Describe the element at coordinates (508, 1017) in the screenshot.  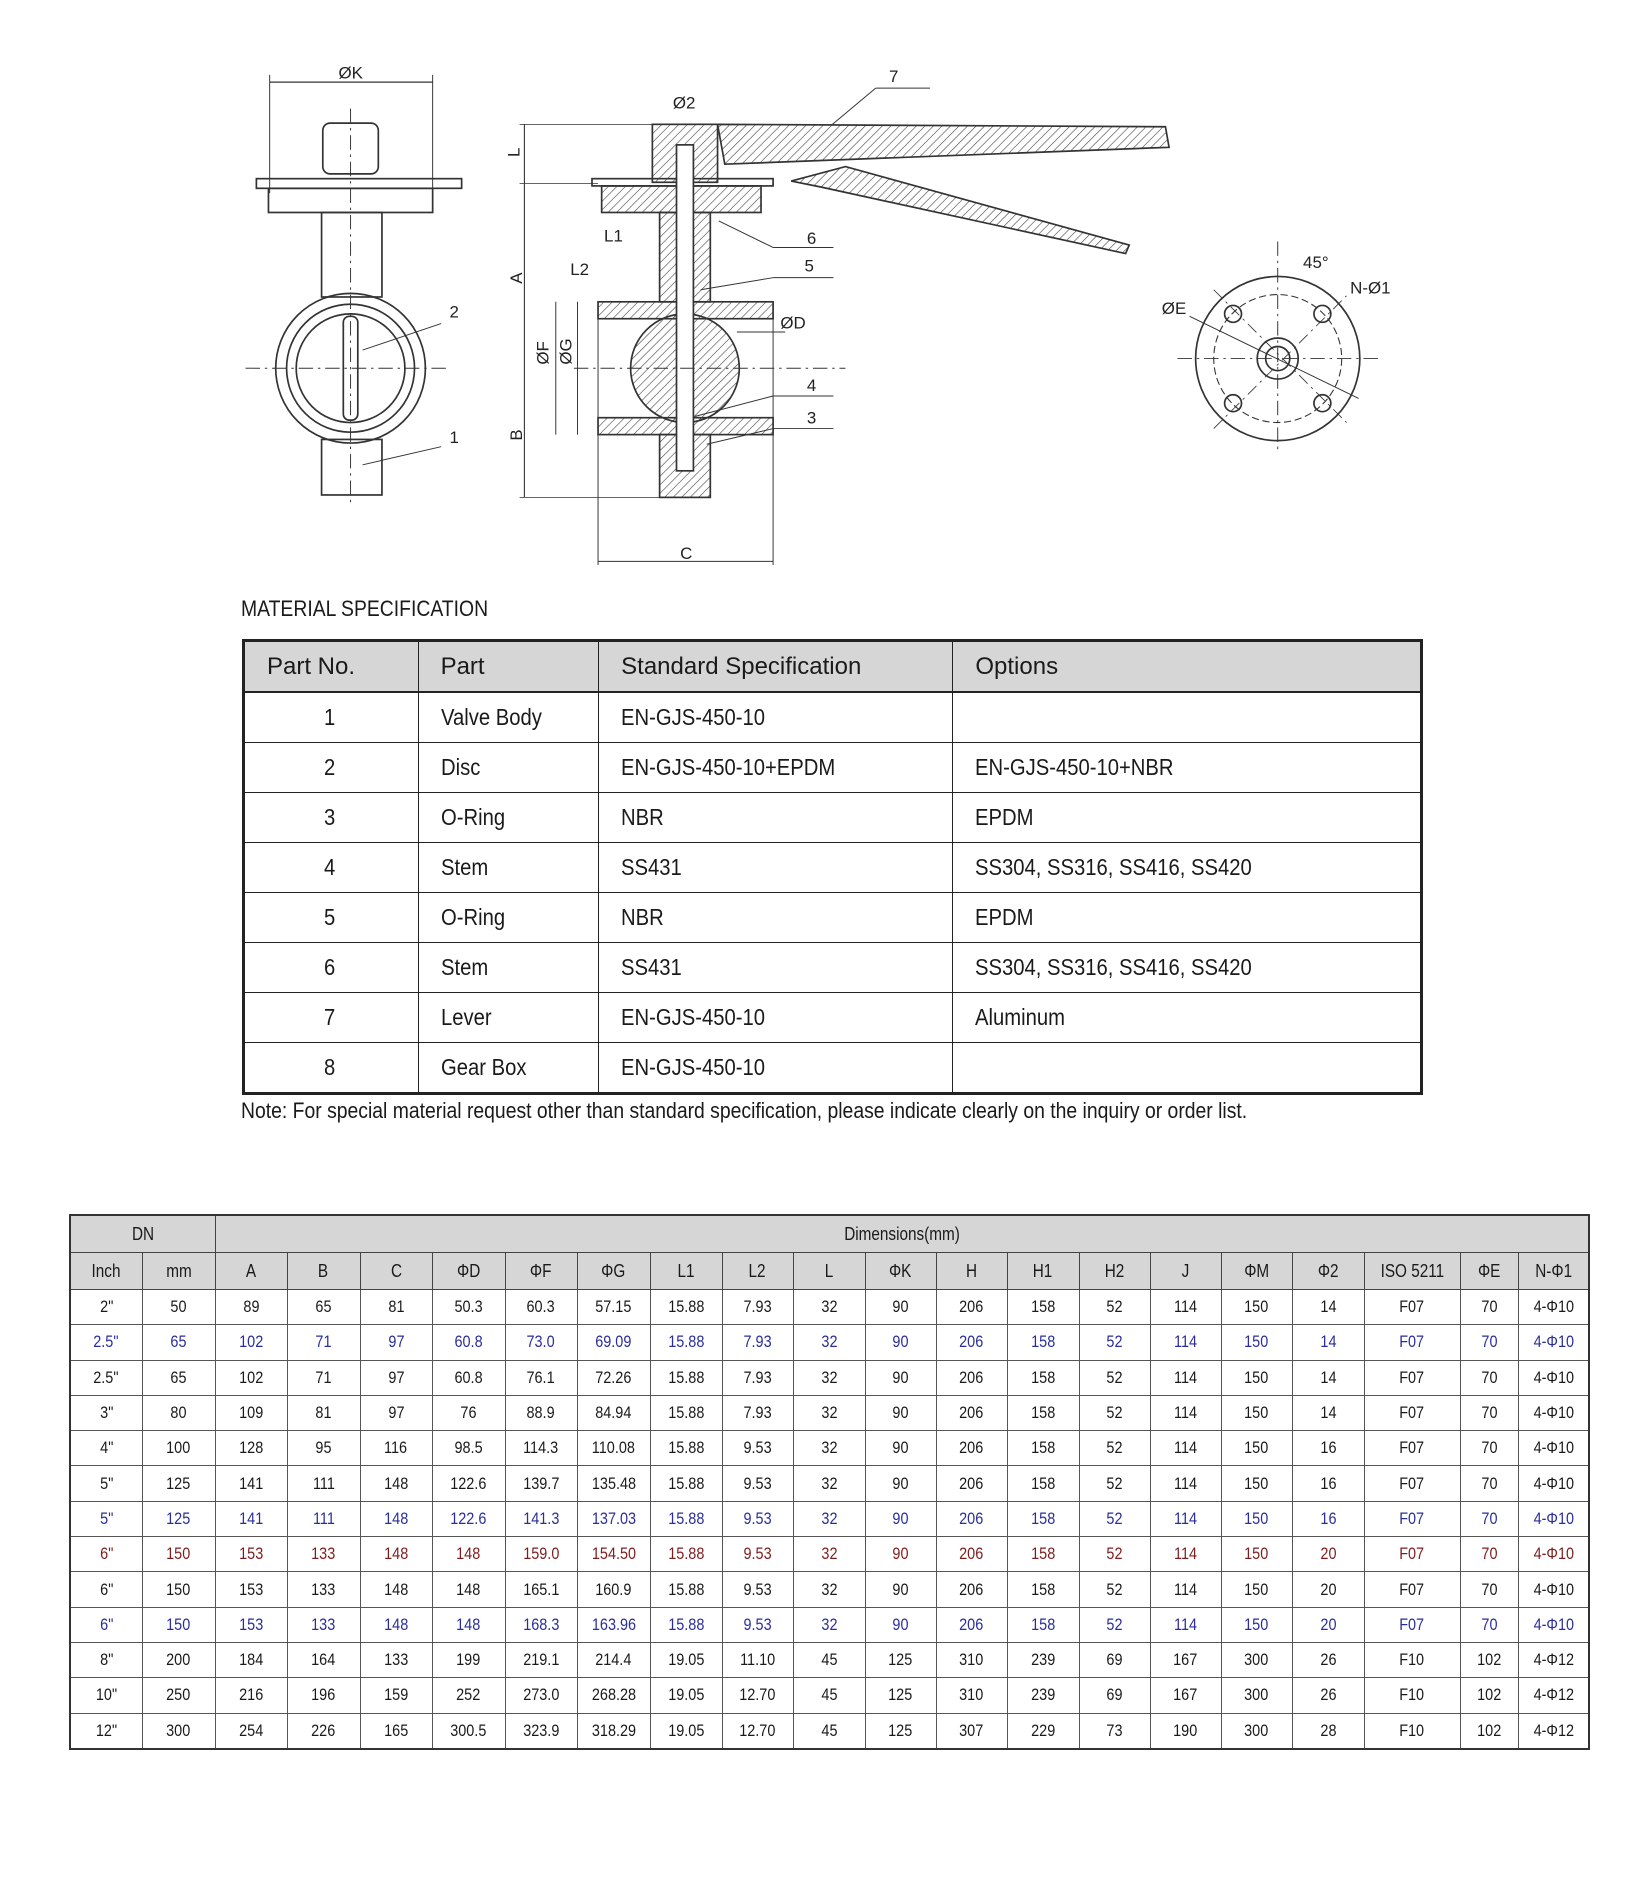
I see `material-cell: Lever` at that location.